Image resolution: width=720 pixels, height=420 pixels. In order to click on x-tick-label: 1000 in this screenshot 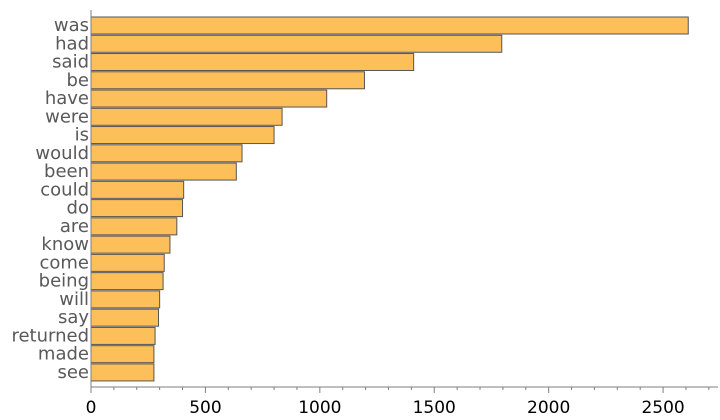, I will do `click(319, 408)`.